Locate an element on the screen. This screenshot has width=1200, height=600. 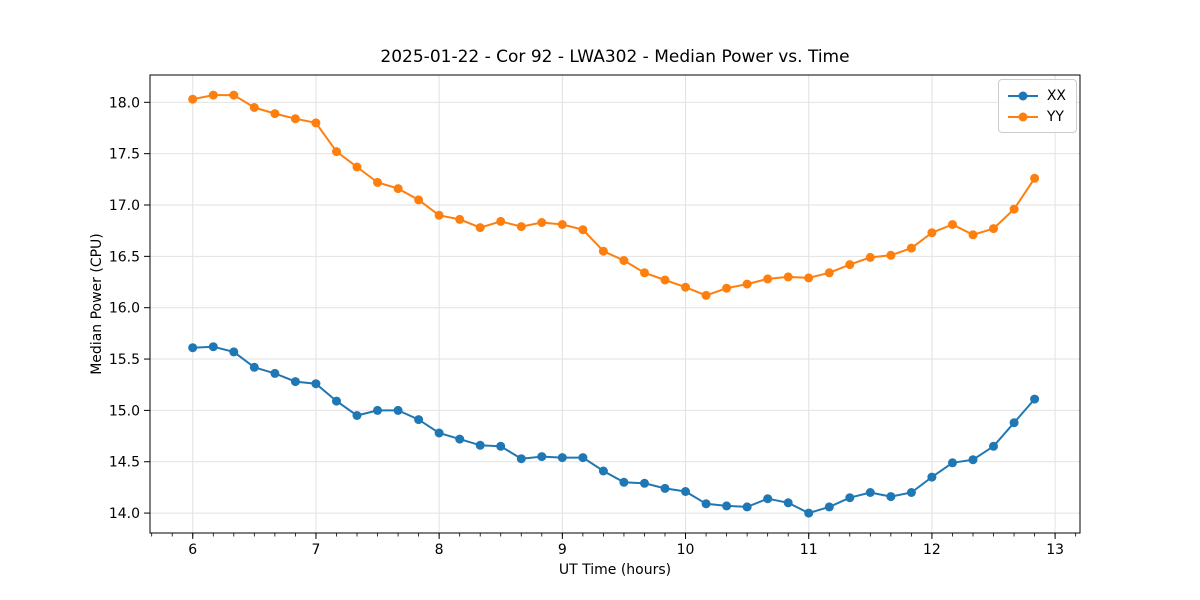
legend-line-marker-icon-xx is located at coordinates (1022, 95).